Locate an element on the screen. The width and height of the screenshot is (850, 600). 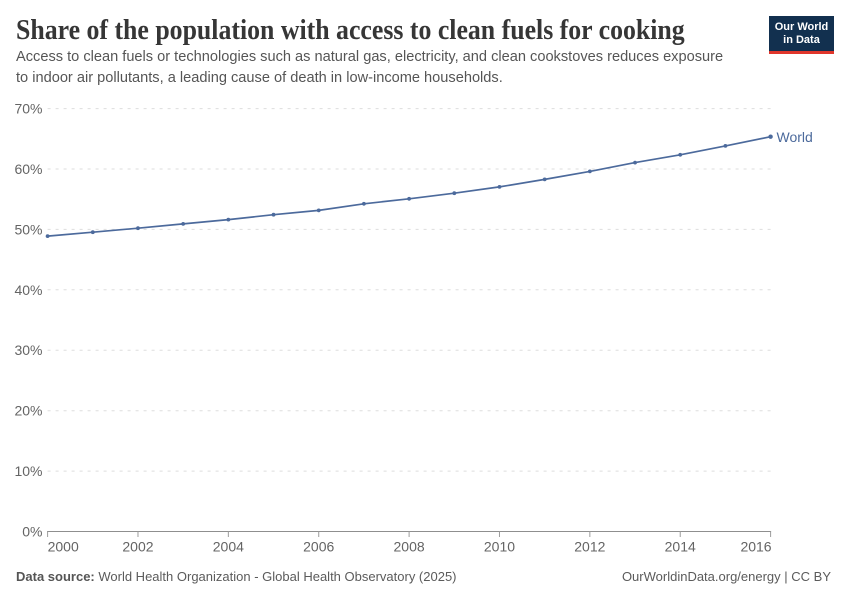
svg-text: 2002 is located at coordinates (137, 547).